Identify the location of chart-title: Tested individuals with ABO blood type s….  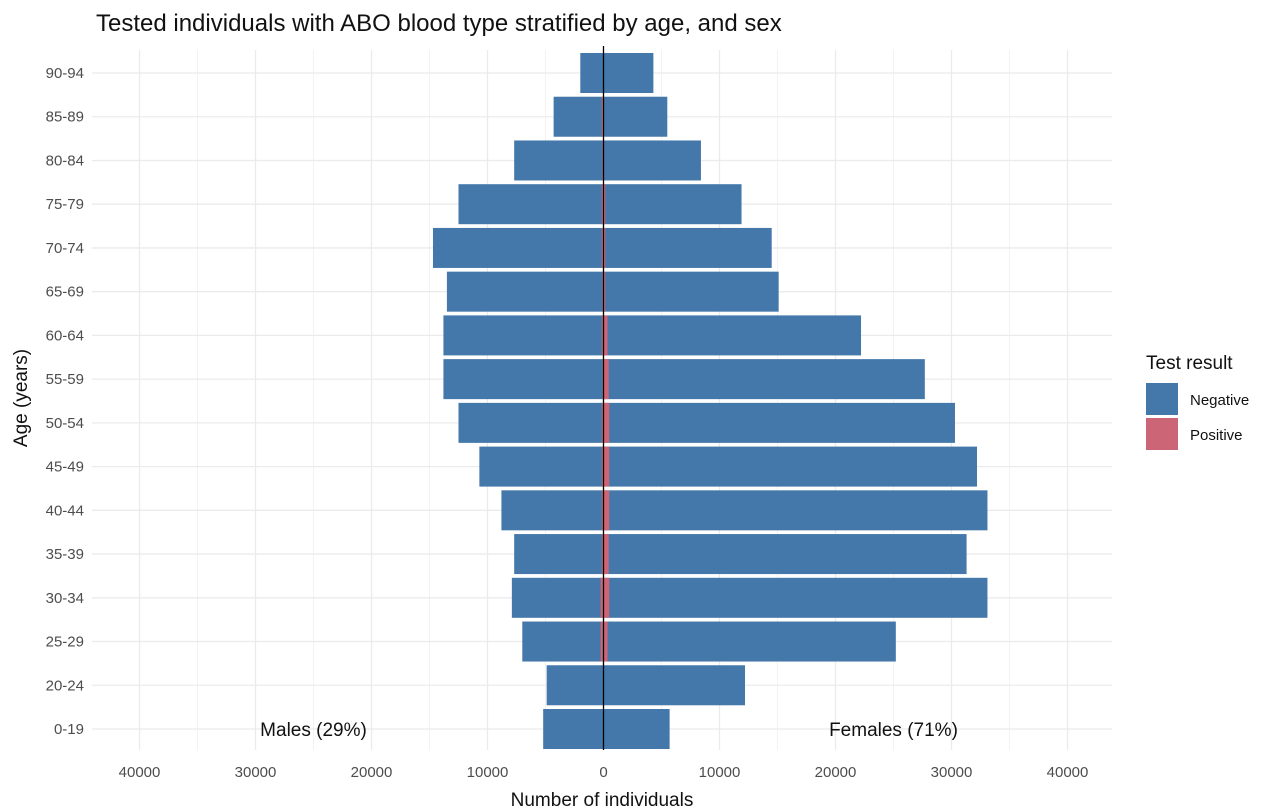
(439, 23).